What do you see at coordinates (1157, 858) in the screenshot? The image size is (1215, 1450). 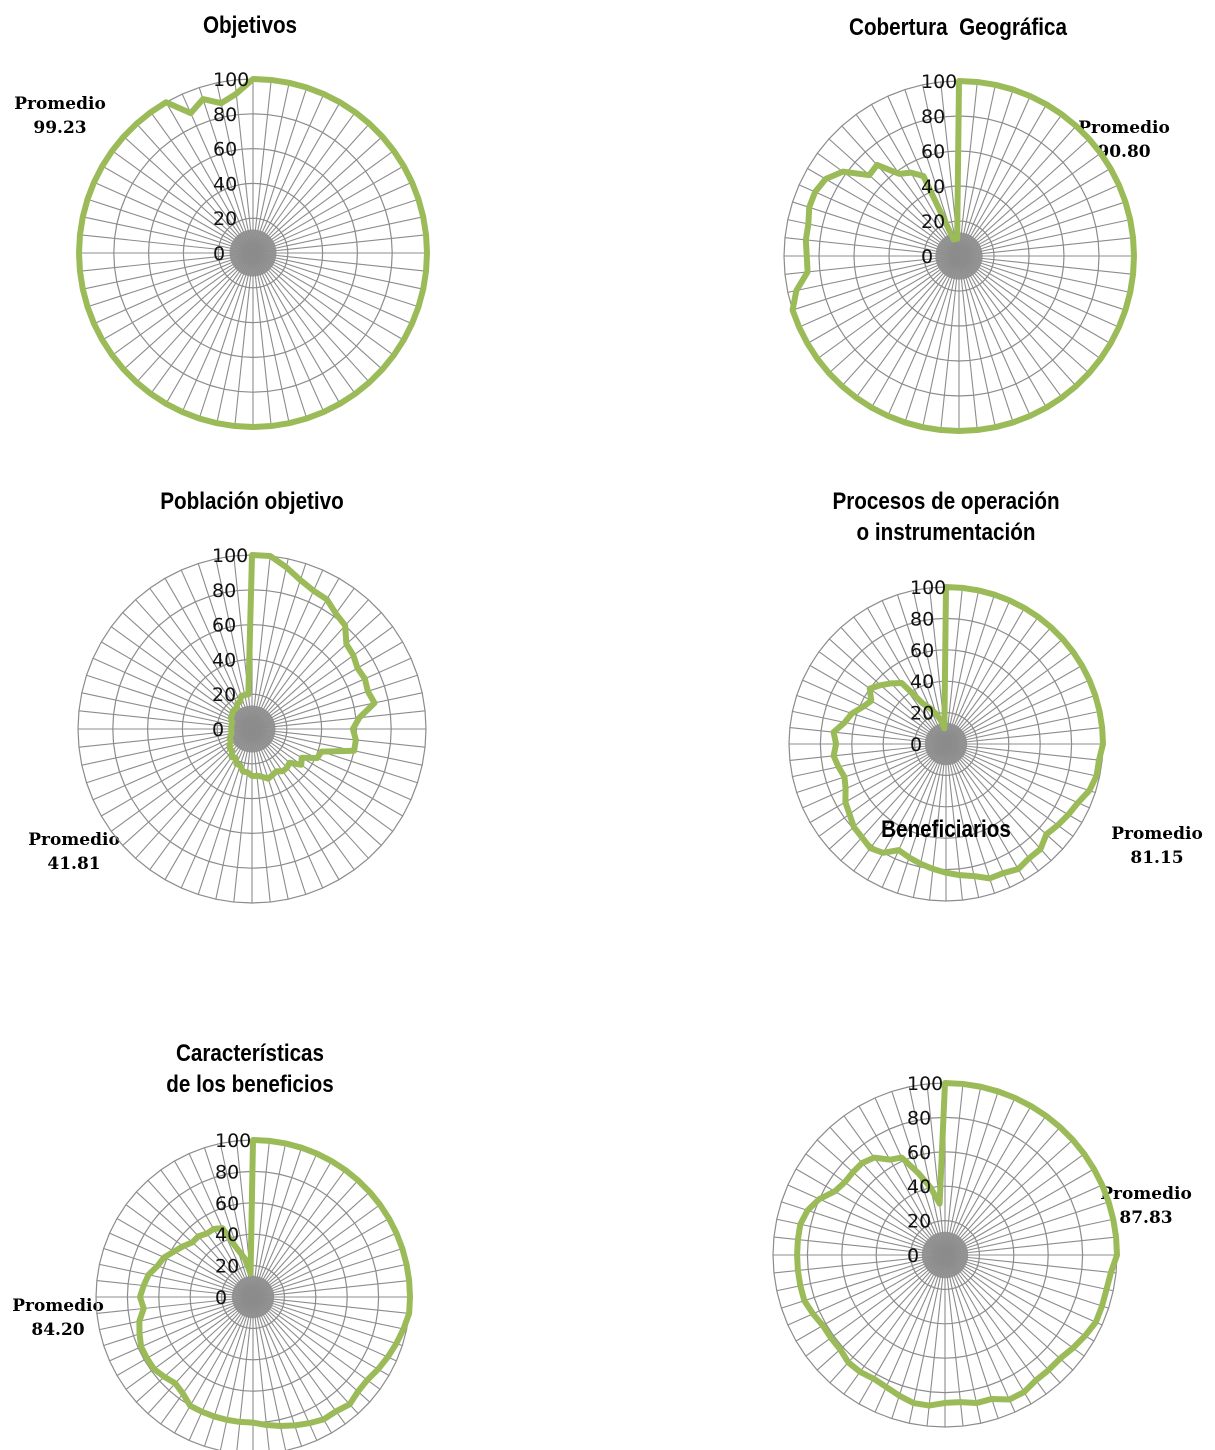 I see `promedio-value: 81.15` at bounding box center [1157, 858].